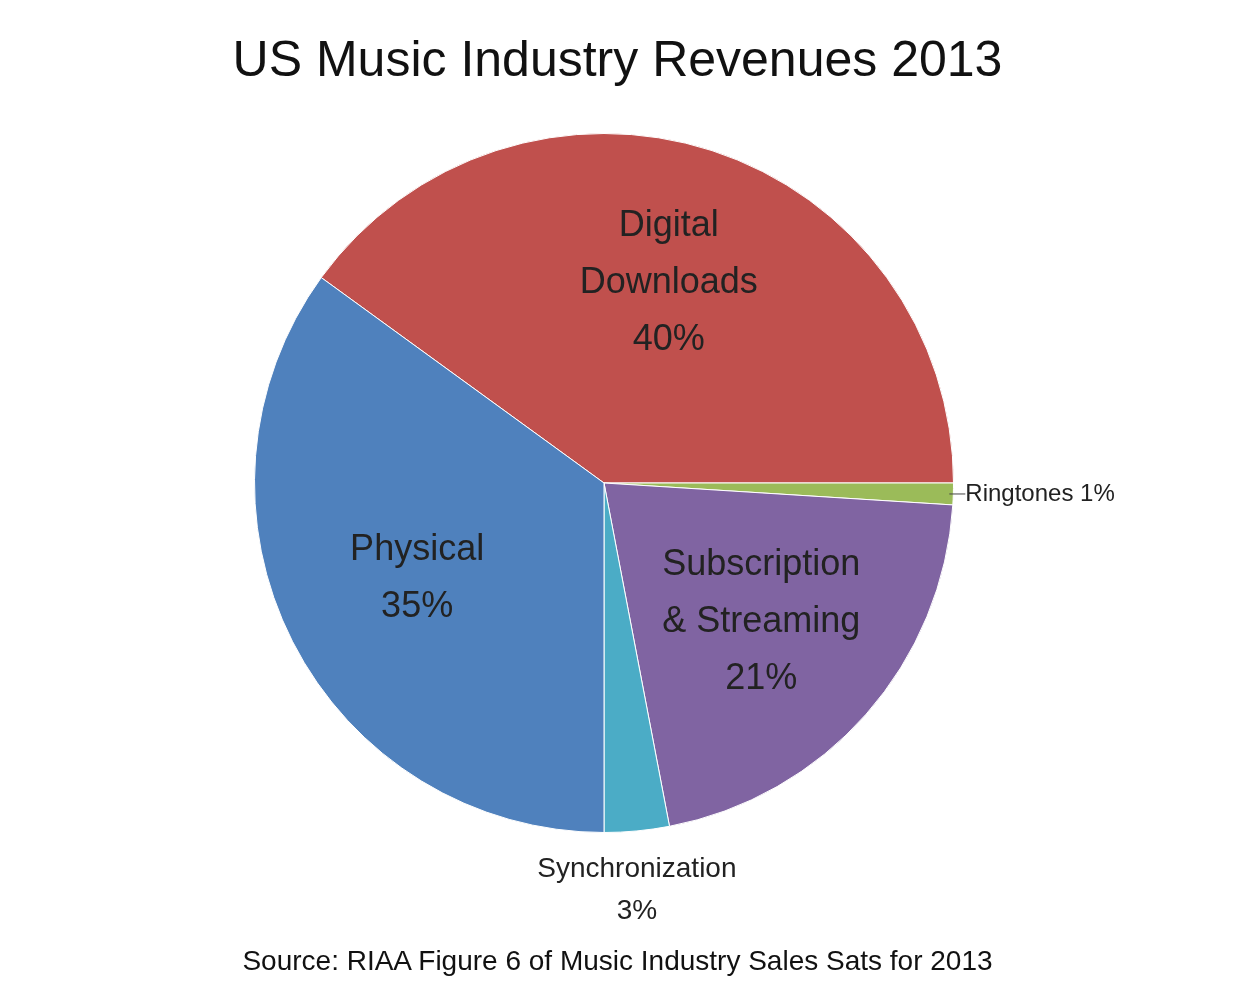  What do you see at coordinates (761, 676) in the screenshot?
I see `data-label: 21%` at bounding box center [761, 676].